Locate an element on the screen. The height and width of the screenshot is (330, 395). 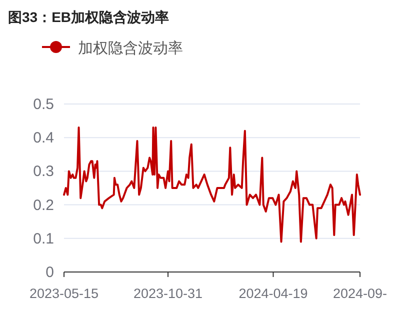
y-tick-label: 0.1 is located at coordinates (43, 239).